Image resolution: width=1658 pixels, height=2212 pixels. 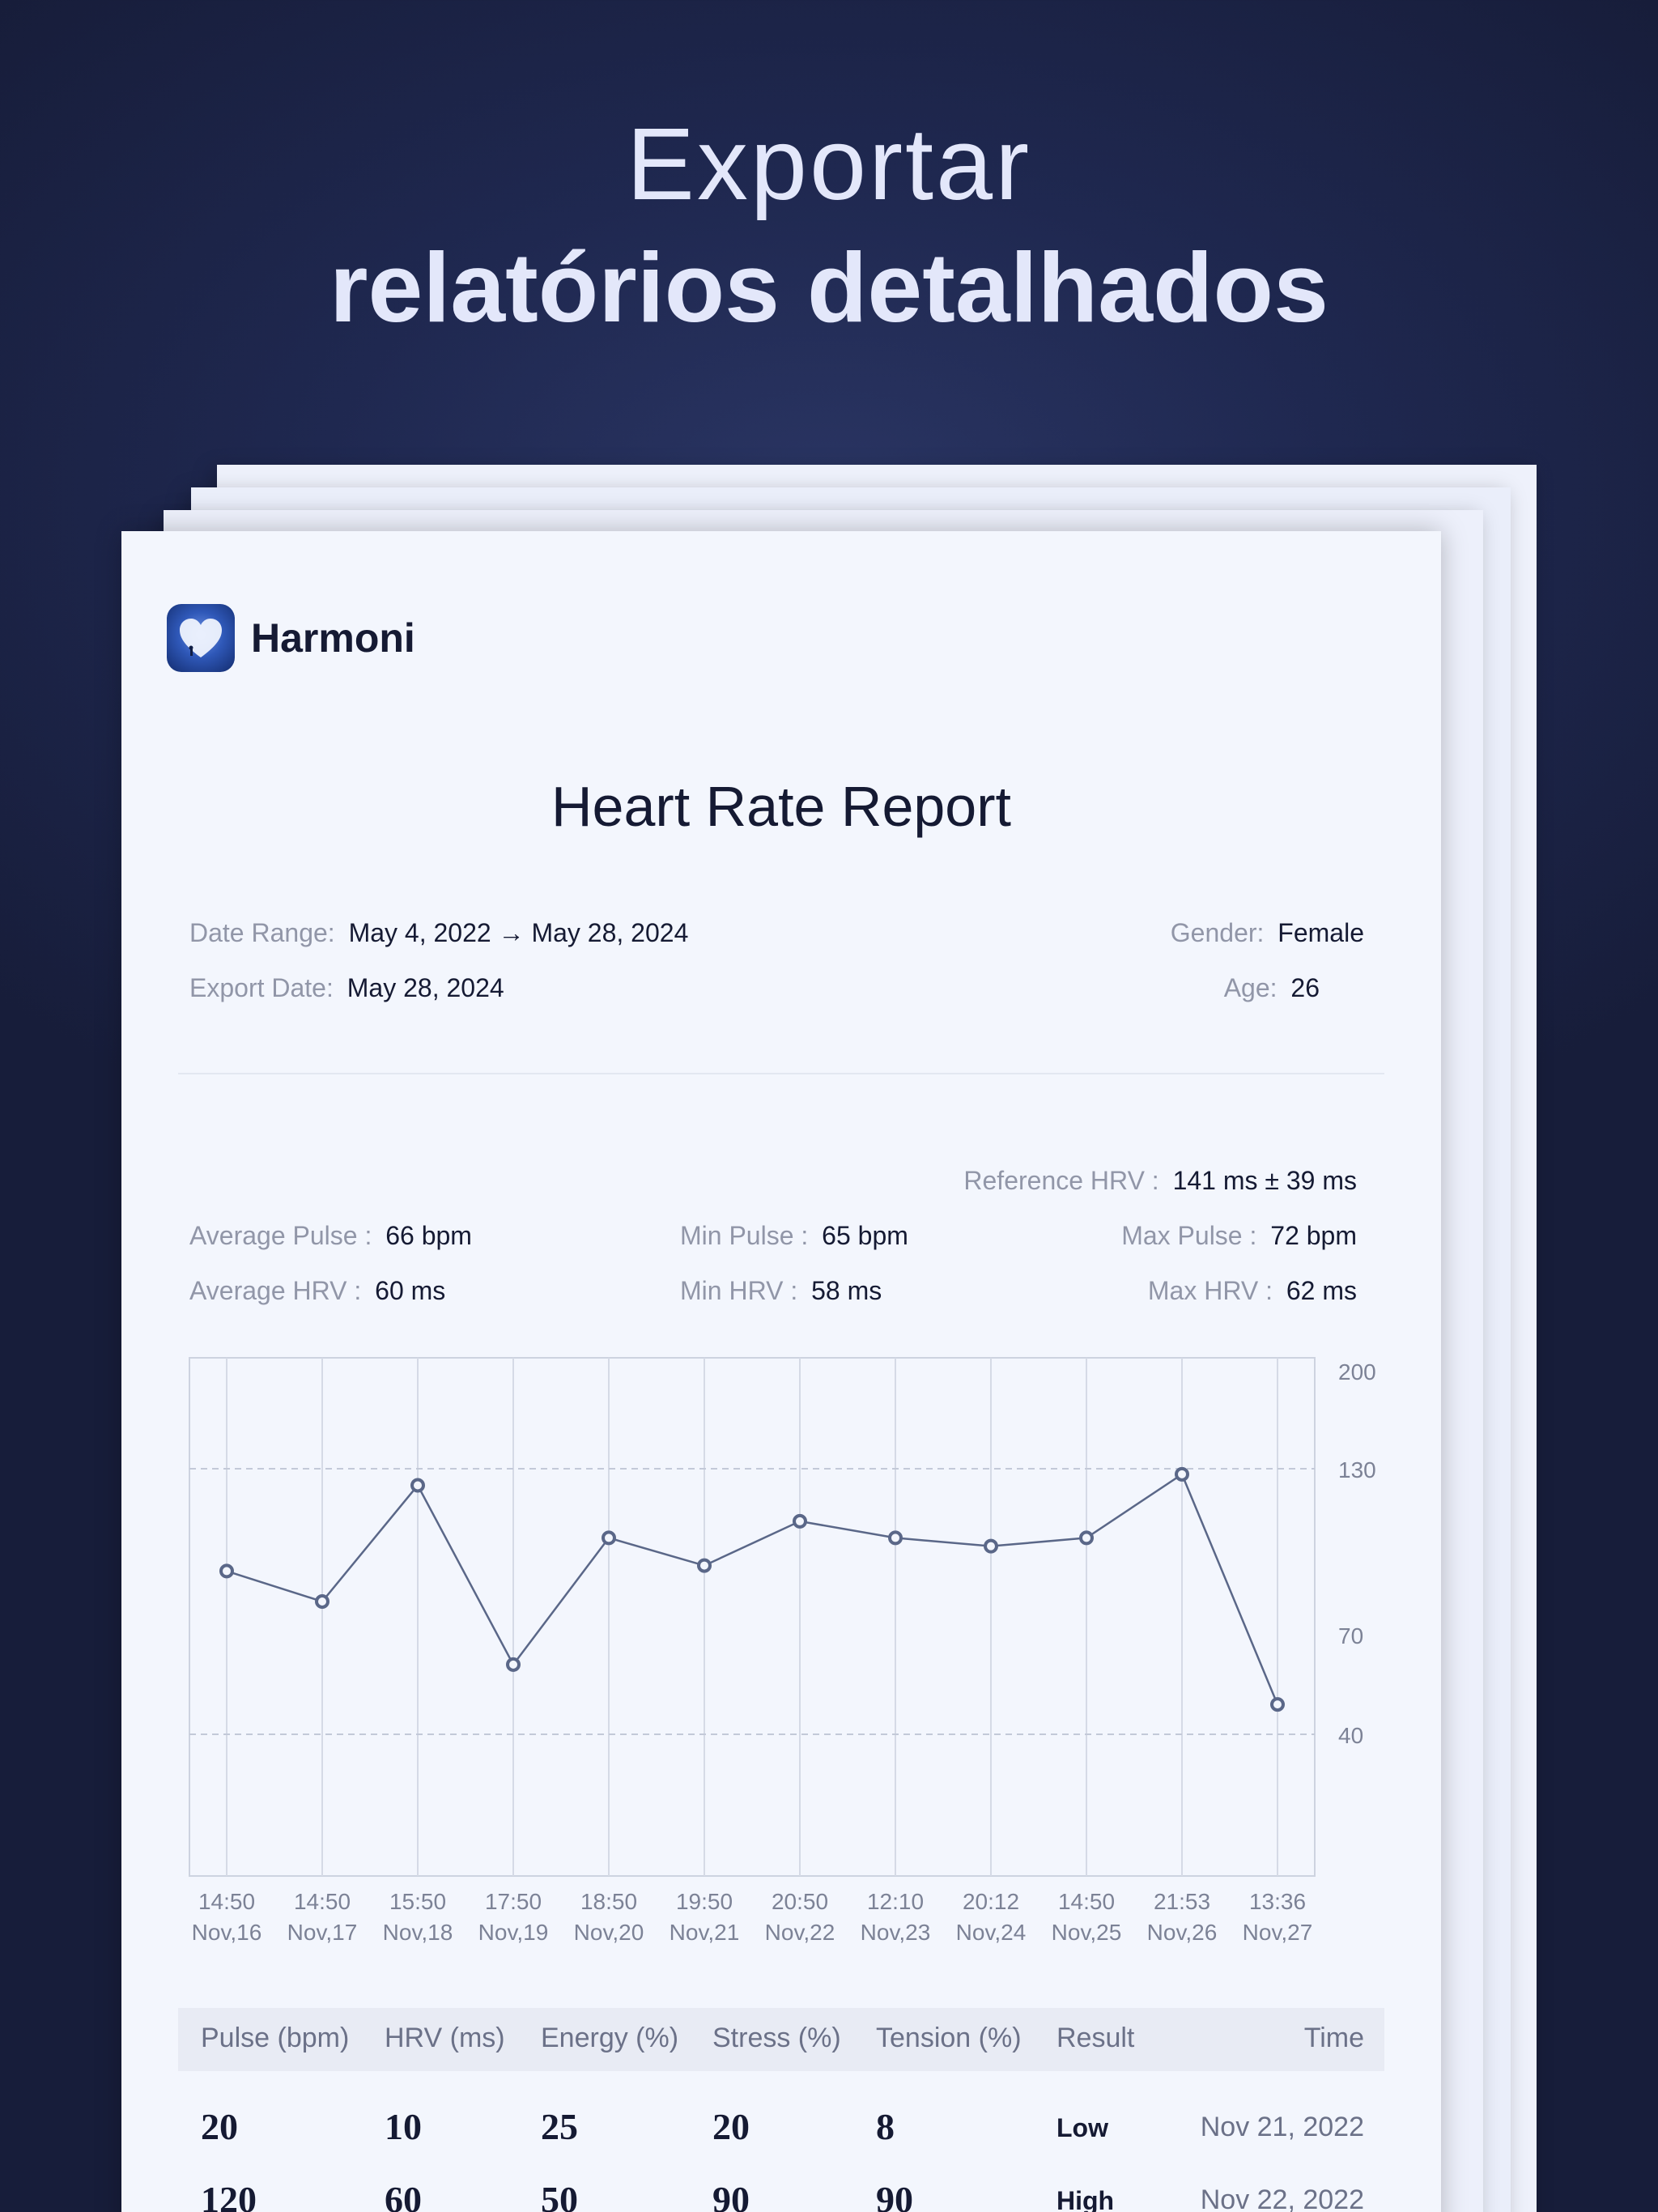 What do you see at coordinates (1357, 1470) in the screenshot?
I see `chart-y-tick-130: 130` at bounding box center [1357, 1470].